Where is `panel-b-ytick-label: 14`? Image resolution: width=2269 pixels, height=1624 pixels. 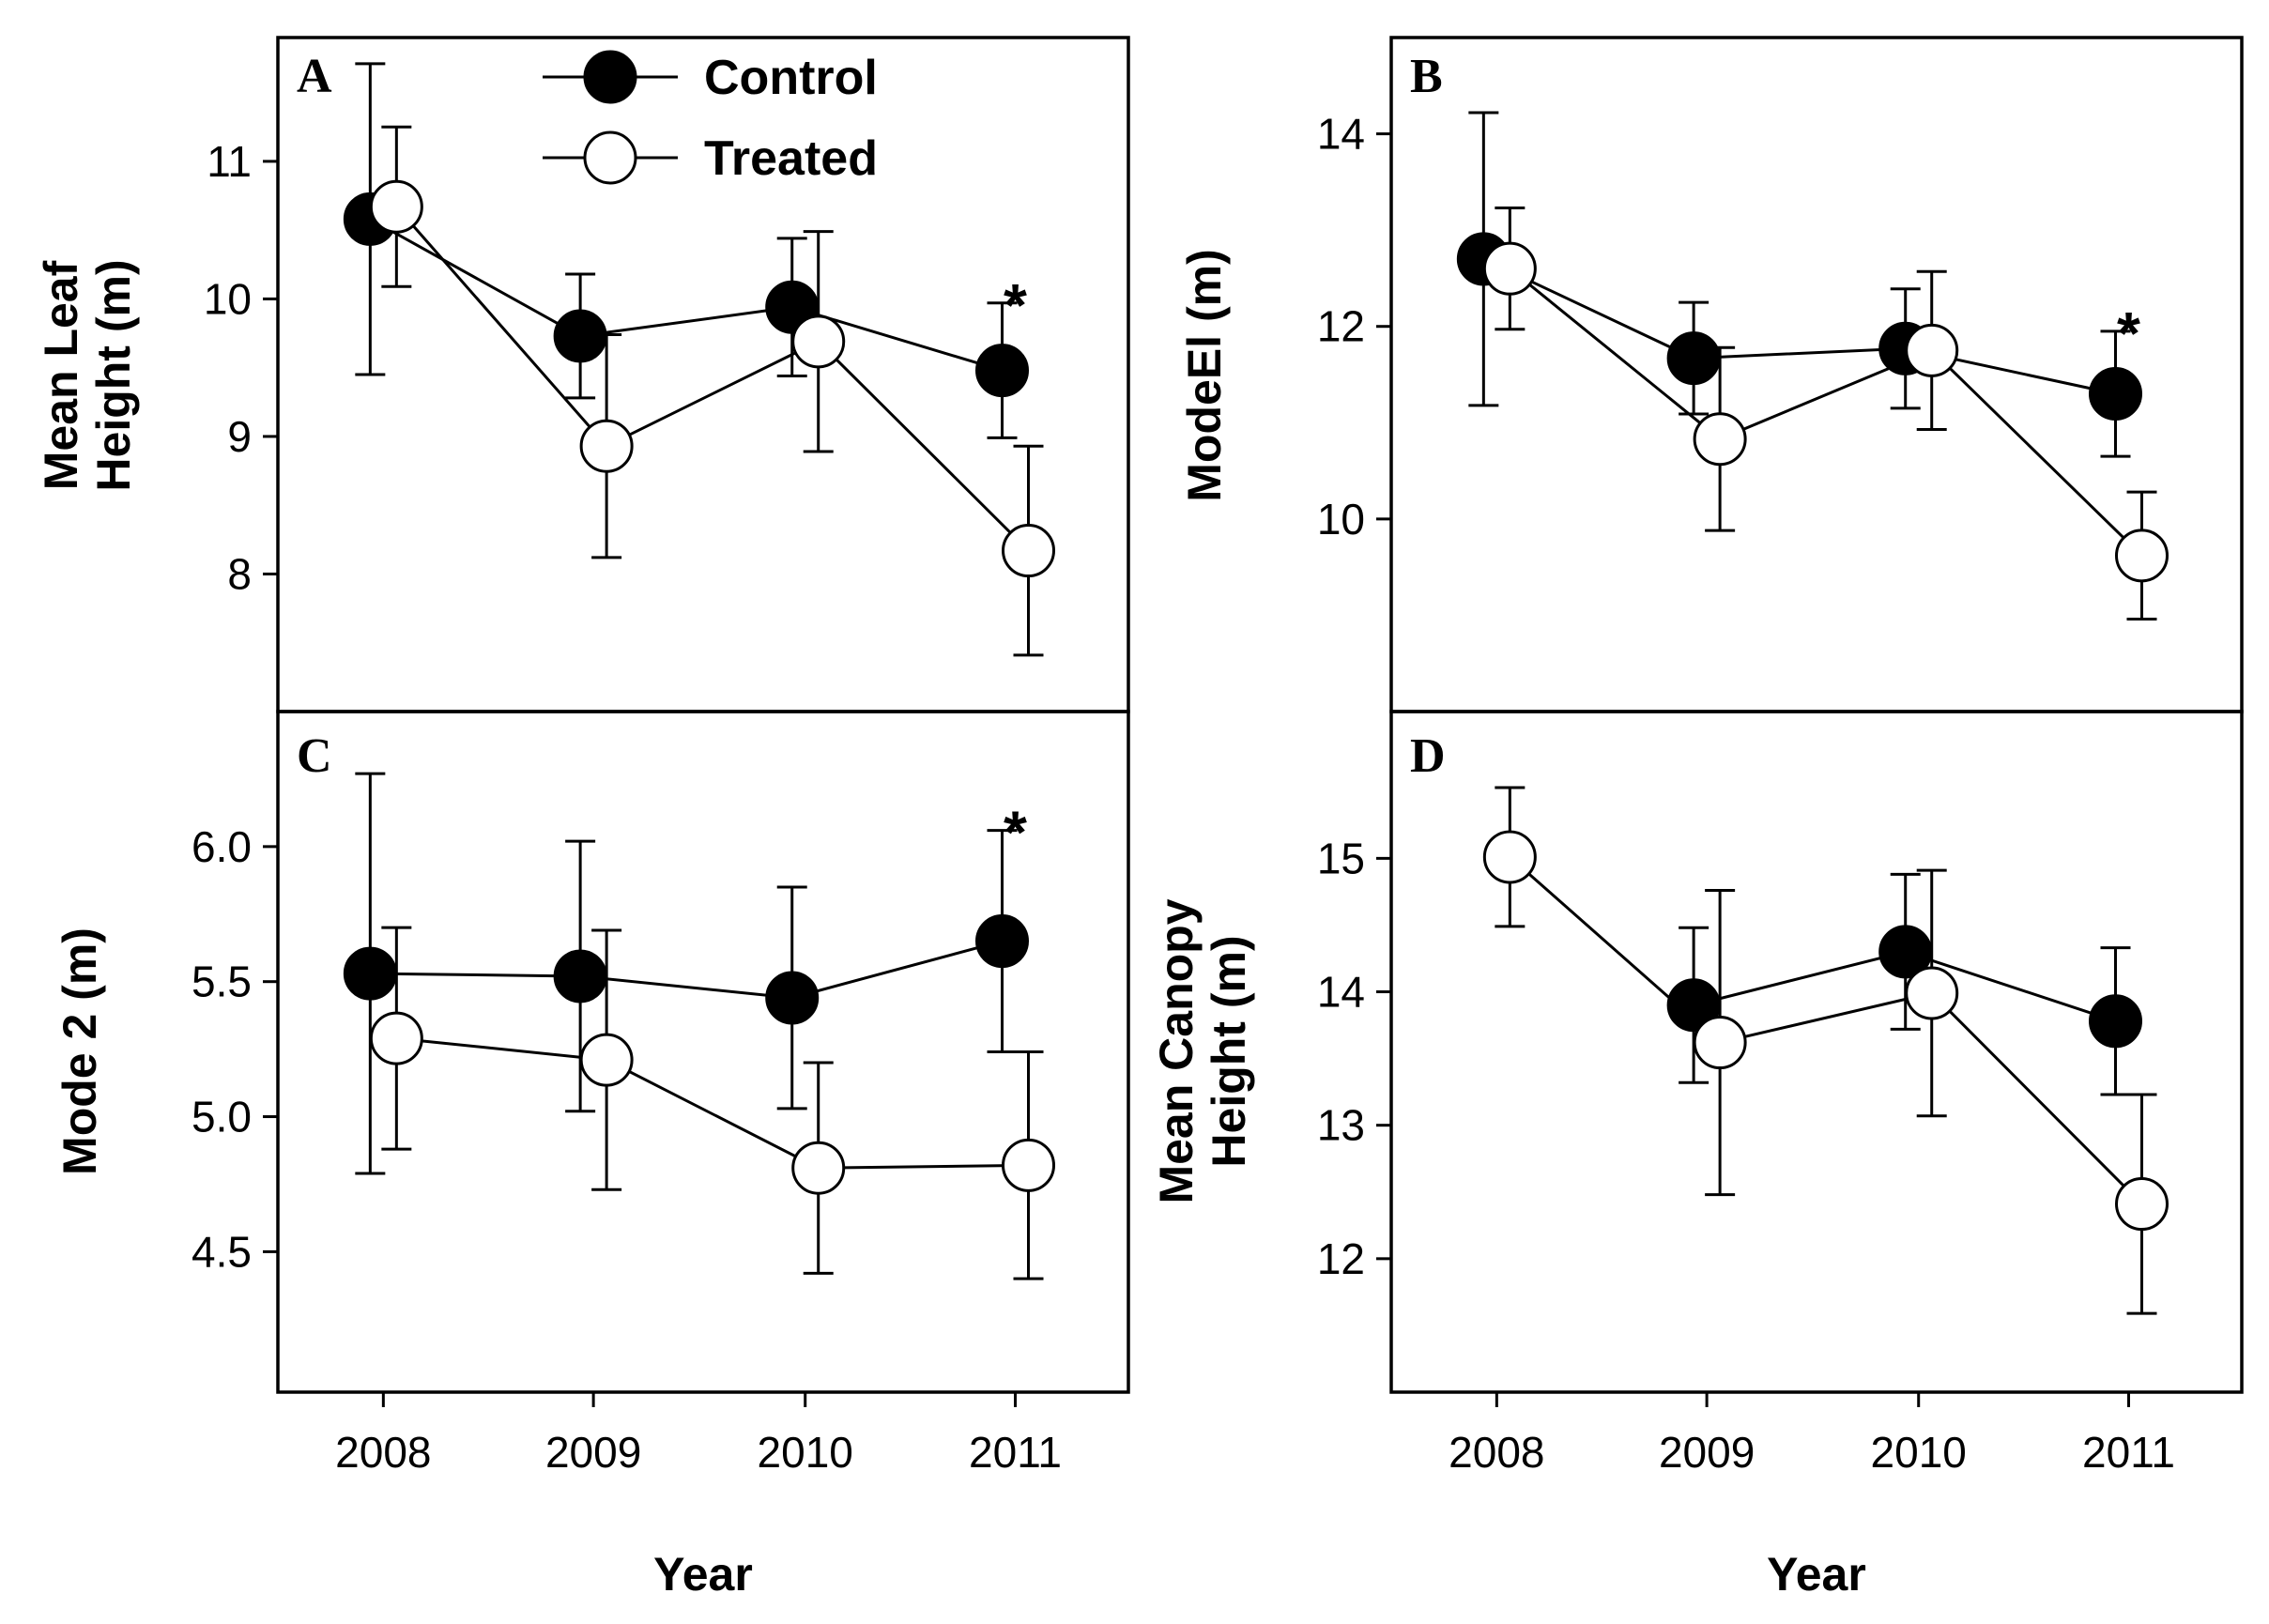 panel-b-ytick-label: 14 is located at coordinates (1341, 134).